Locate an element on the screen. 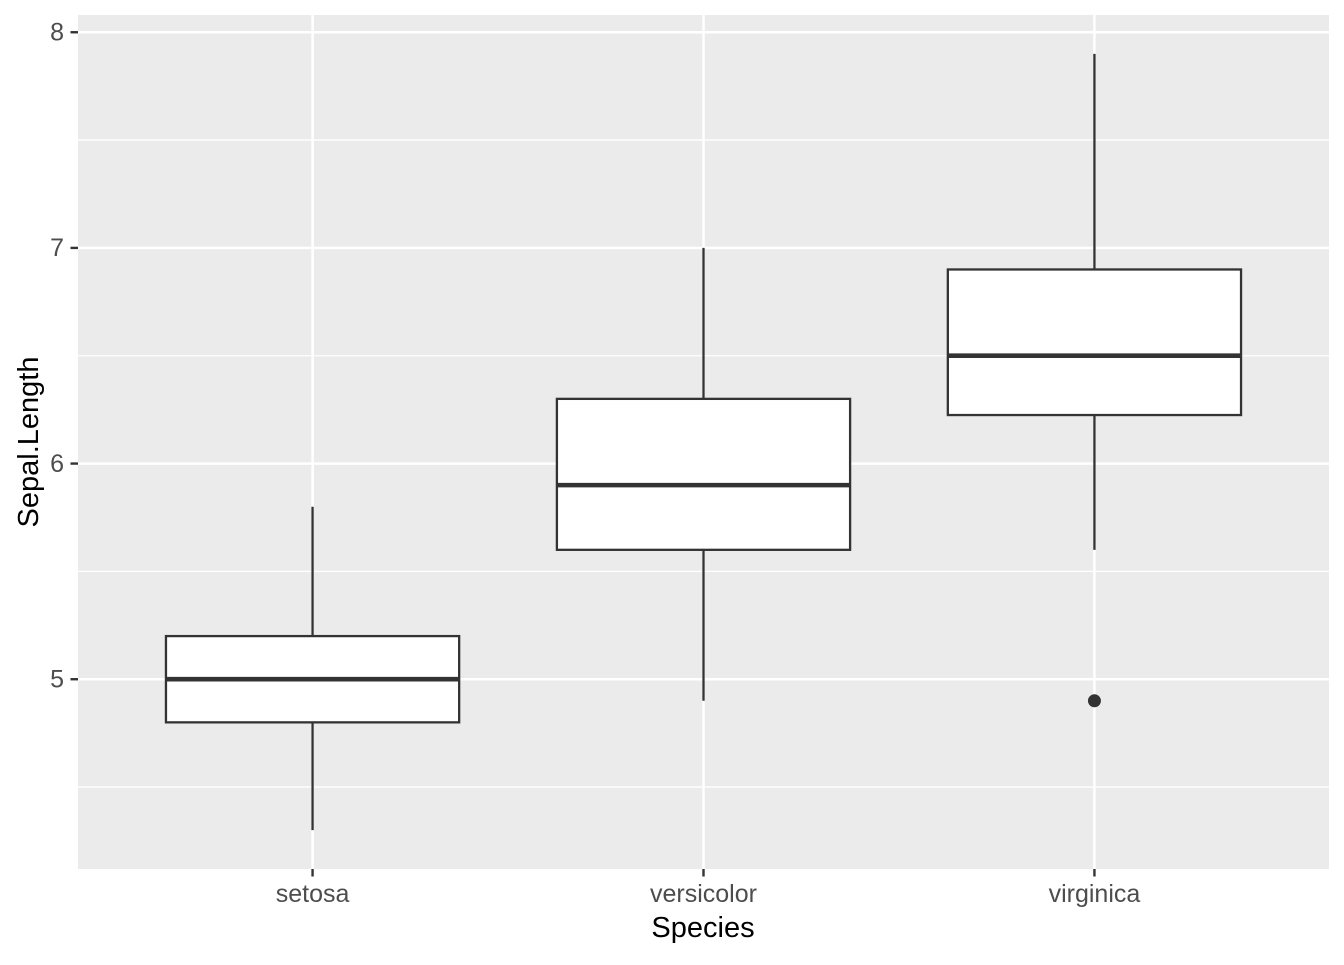 This screenshot has height=965, width=1344. box-versicolor is located at coordinates (703, 474).